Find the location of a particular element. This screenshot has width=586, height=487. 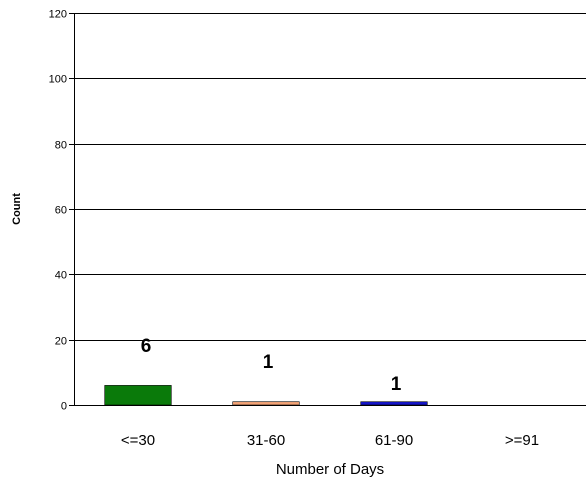

bars is located at coordinates (266, 395).